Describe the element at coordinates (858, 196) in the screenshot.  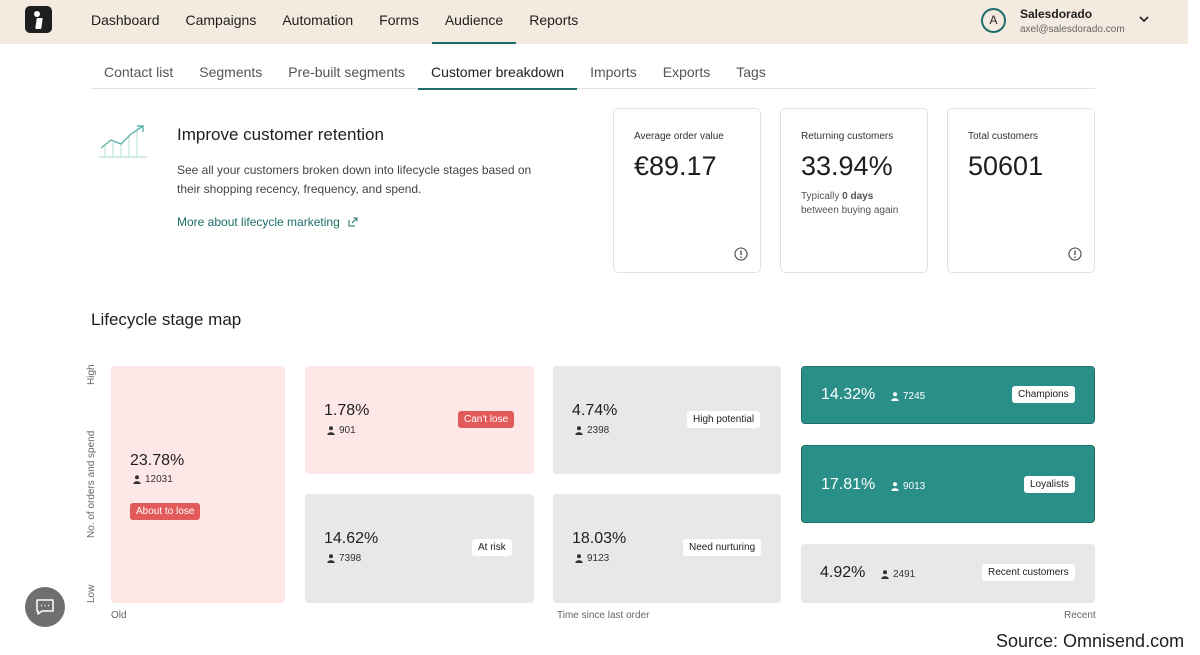
I see `note-days: 0 days` at that location.